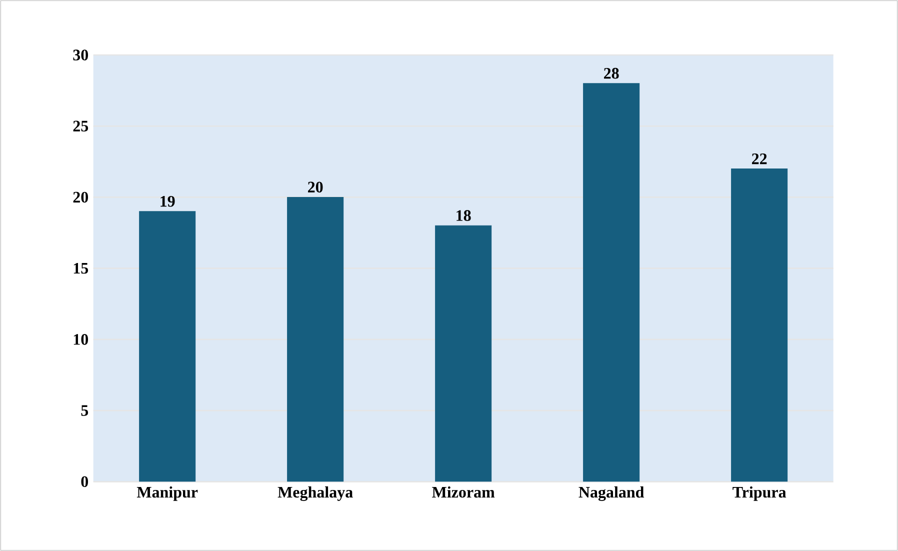  Describe the element at coordinates (84, 410) in the screenshot. I see `y-tick-label: 5` at that location.